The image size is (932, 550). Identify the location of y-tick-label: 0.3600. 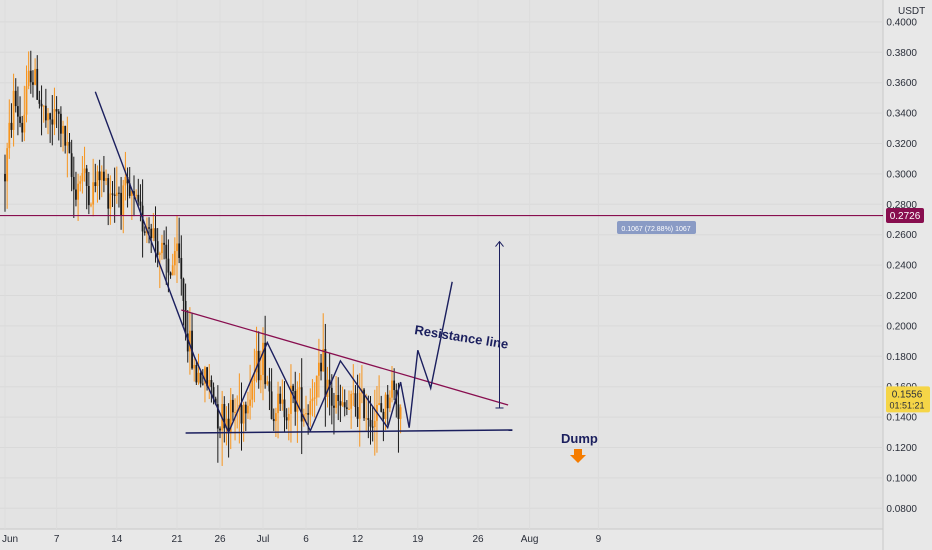
(901, 83).